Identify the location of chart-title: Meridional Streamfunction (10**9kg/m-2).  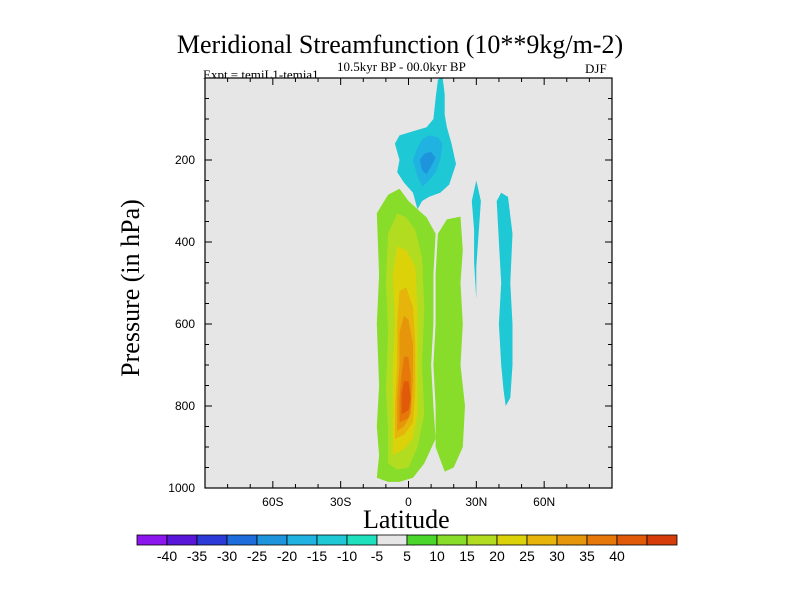
(400, 44).